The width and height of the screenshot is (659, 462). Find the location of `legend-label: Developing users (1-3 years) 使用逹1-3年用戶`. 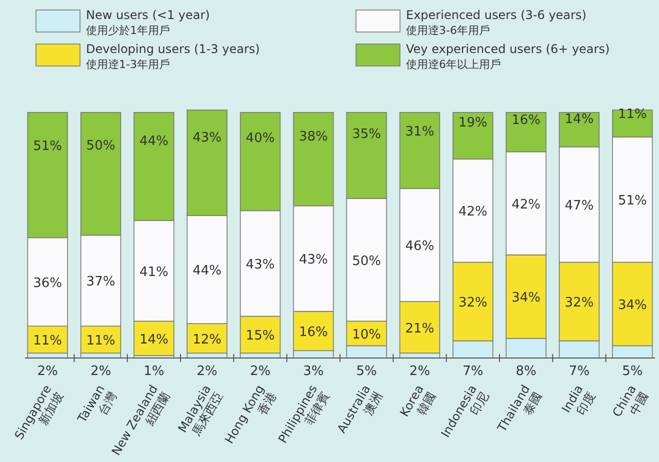

legend-label: Developing users (1-3 years) 使用逹1-3年用戶 is located at coordinates (173, 56).